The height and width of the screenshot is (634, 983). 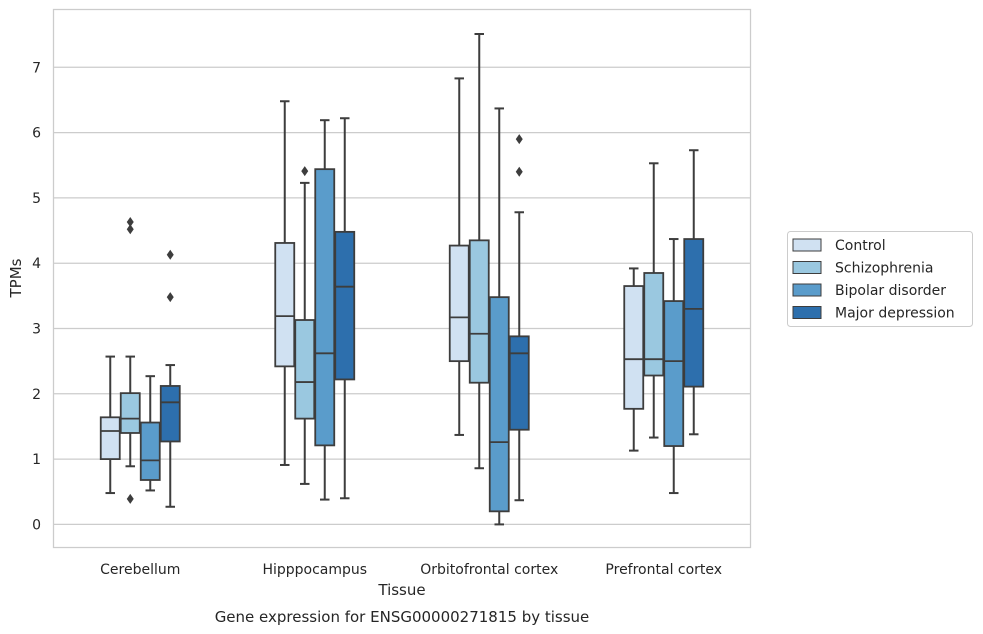 What do you see at coordinates (36, 68) in the screenshot?
I see `y-tick-label-7: 7` at bounding box center [36, 68].